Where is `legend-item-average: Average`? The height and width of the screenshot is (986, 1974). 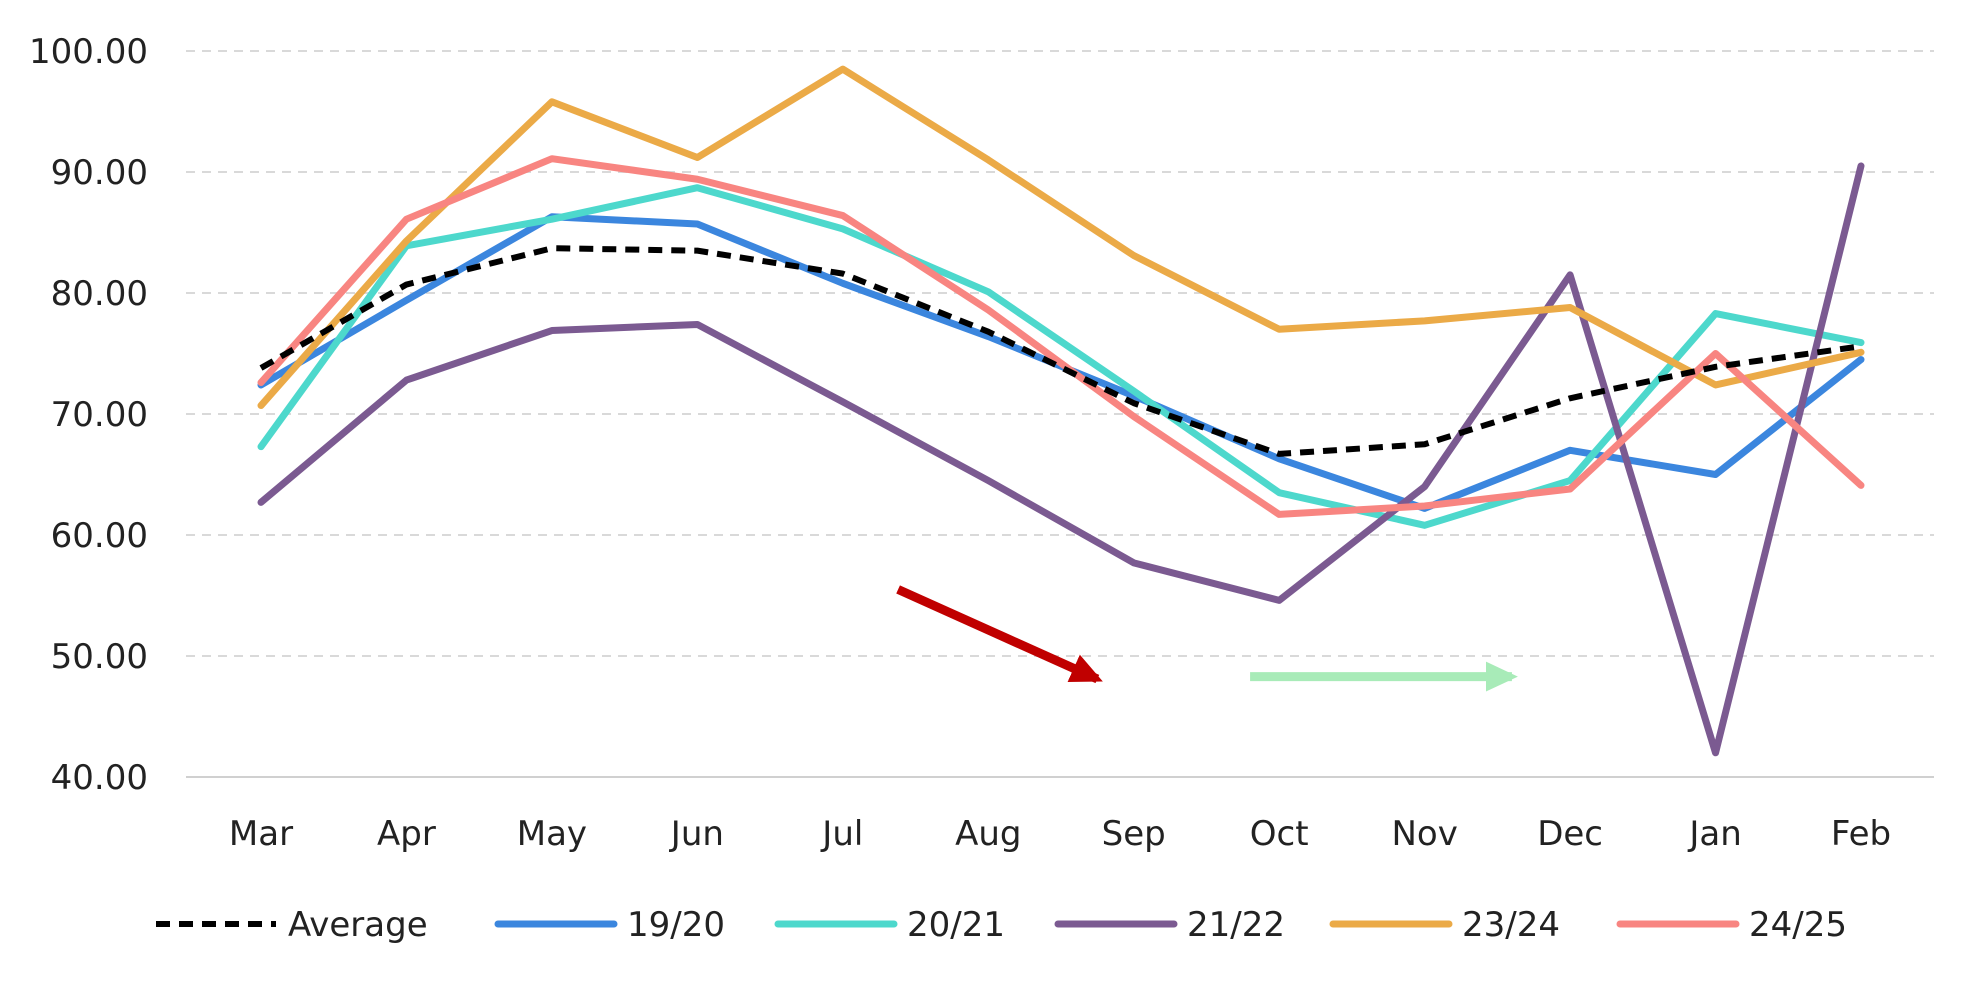
legend-item-average: Average is located at coordinates (292, 925).